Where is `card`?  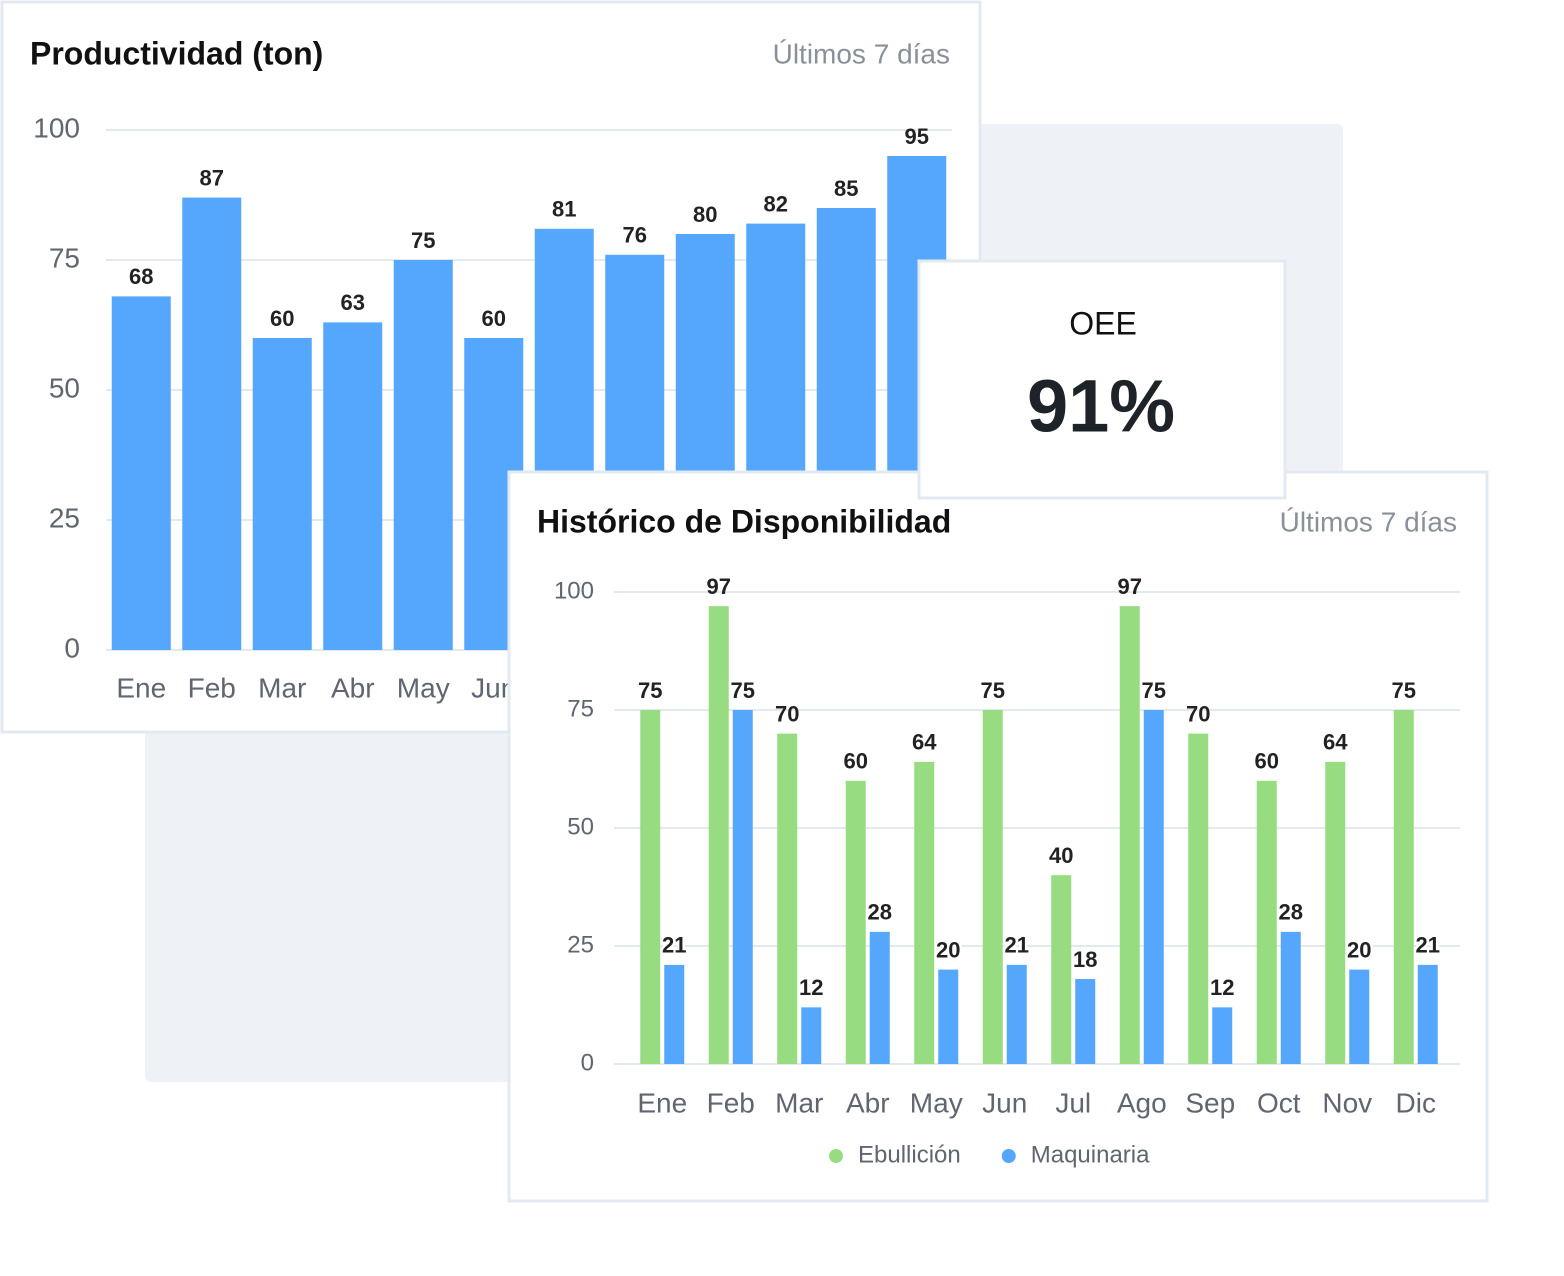
card is located at coordinates (1102, 379).